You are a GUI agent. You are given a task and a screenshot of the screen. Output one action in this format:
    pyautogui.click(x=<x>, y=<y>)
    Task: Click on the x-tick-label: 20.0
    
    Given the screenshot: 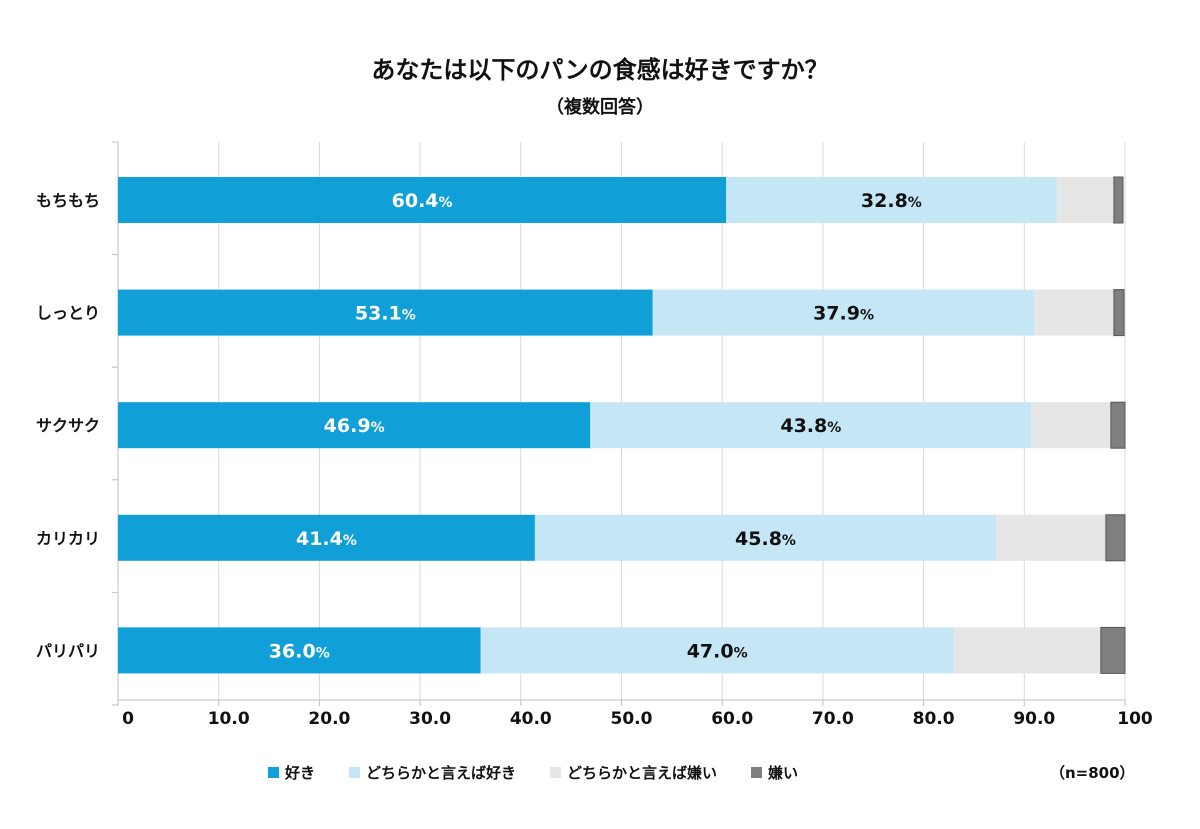 What is the action you would take?
    pyautogui.click(x=329, y=719)
    